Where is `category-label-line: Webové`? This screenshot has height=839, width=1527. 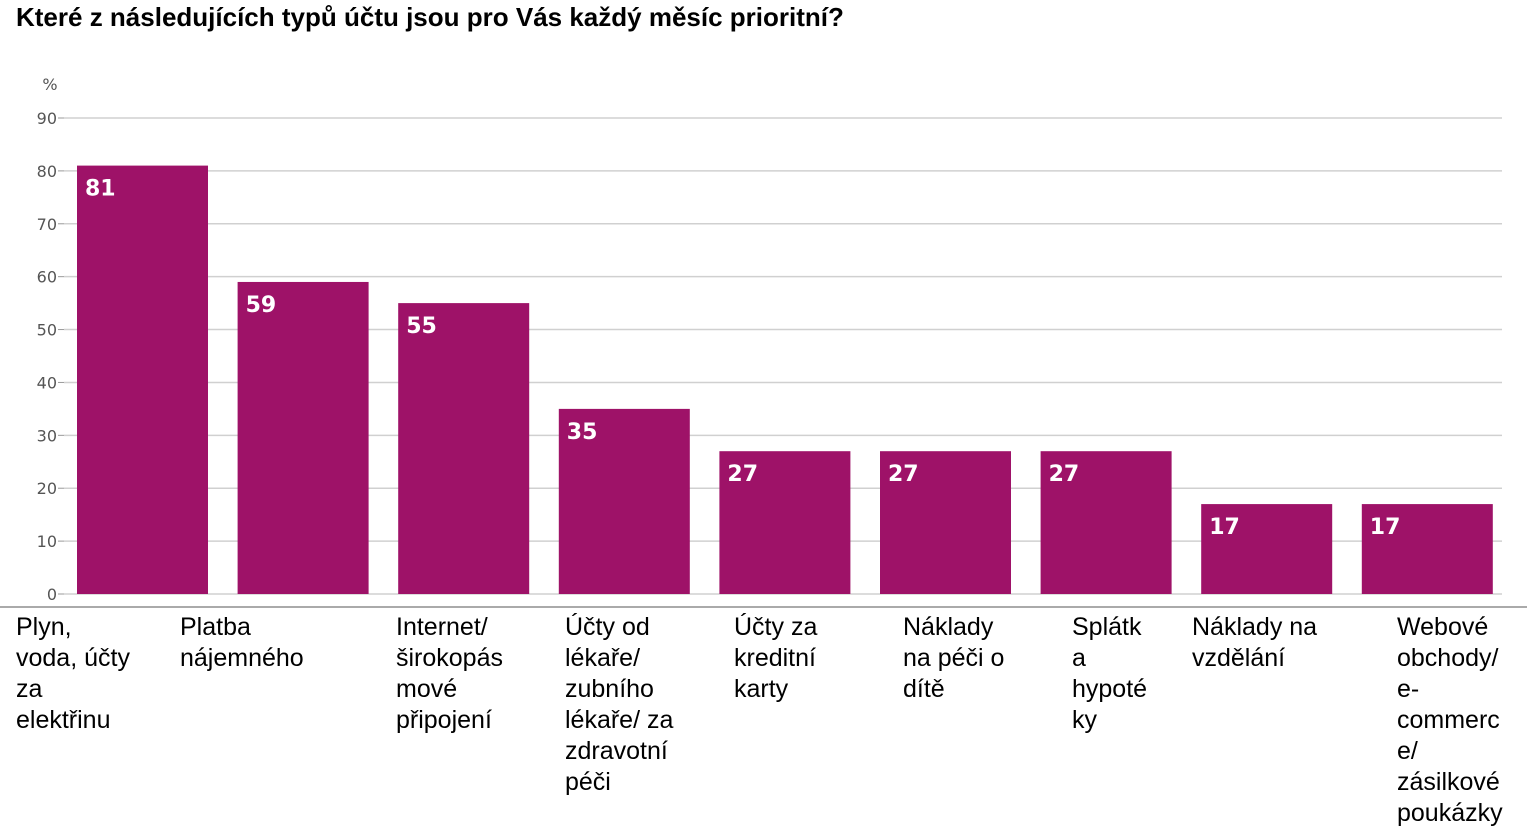 category-label-line: Webové is located at coordinates (1443, 627).